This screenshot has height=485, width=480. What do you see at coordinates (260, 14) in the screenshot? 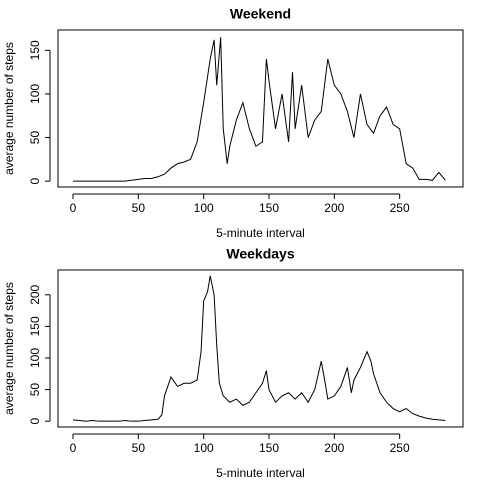
I see `chart-title: Weekend` at bounding box center [260, 14].